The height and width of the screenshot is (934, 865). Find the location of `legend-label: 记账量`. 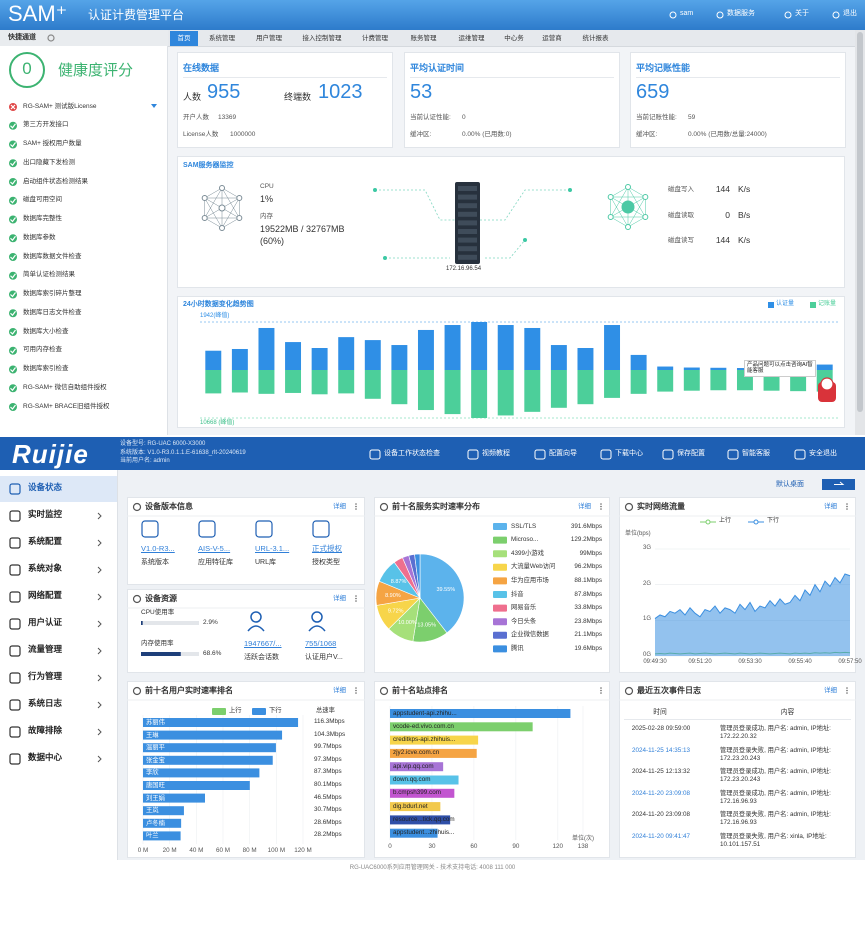

legend-label: 记账量 is located at coordinates (827, 304).